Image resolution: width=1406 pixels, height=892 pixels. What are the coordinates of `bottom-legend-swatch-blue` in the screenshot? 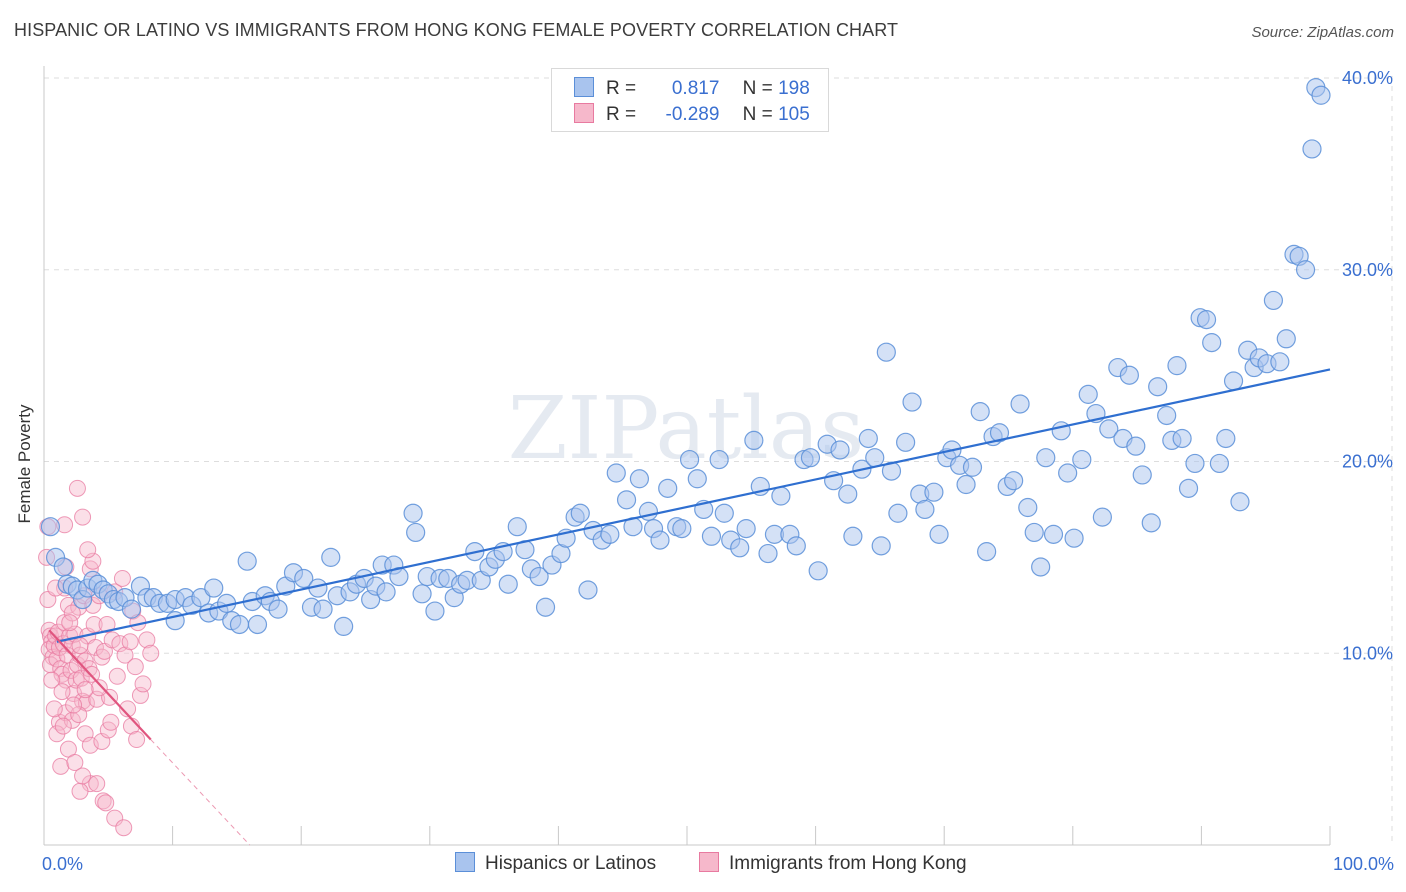 It's located at (465, 862).